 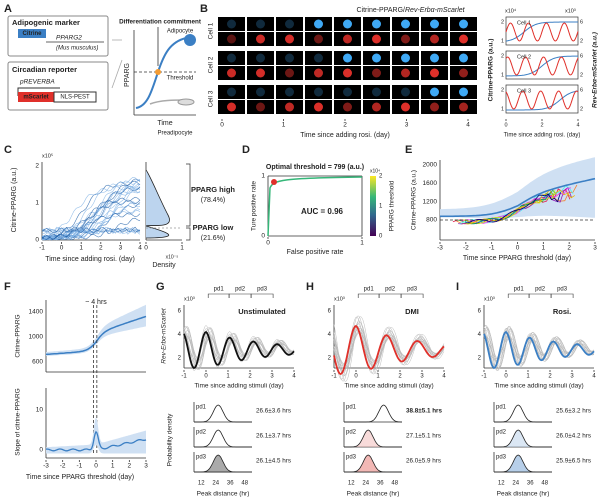 What do you see at coordinates (430, 201) in the screenshot?
I see `y-tick-label: 1200` at bounding box center [430, 201].